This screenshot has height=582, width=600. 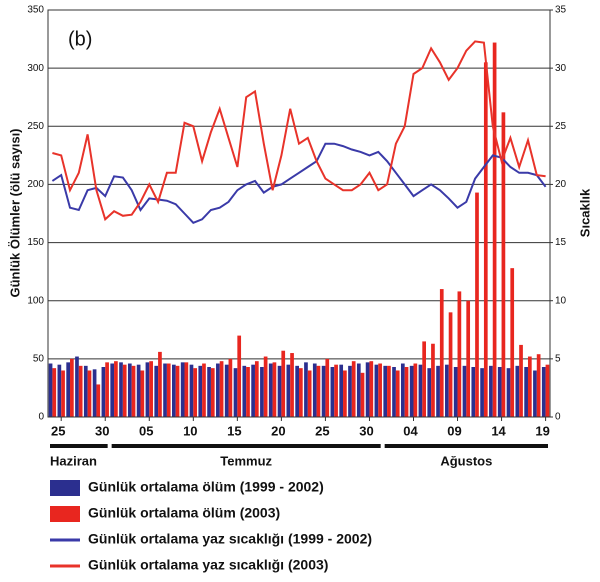 What do you see at coordinates (278, 430) in the screenshot?
I see `x-tick-label: 20` at bounding box center [278, 430].